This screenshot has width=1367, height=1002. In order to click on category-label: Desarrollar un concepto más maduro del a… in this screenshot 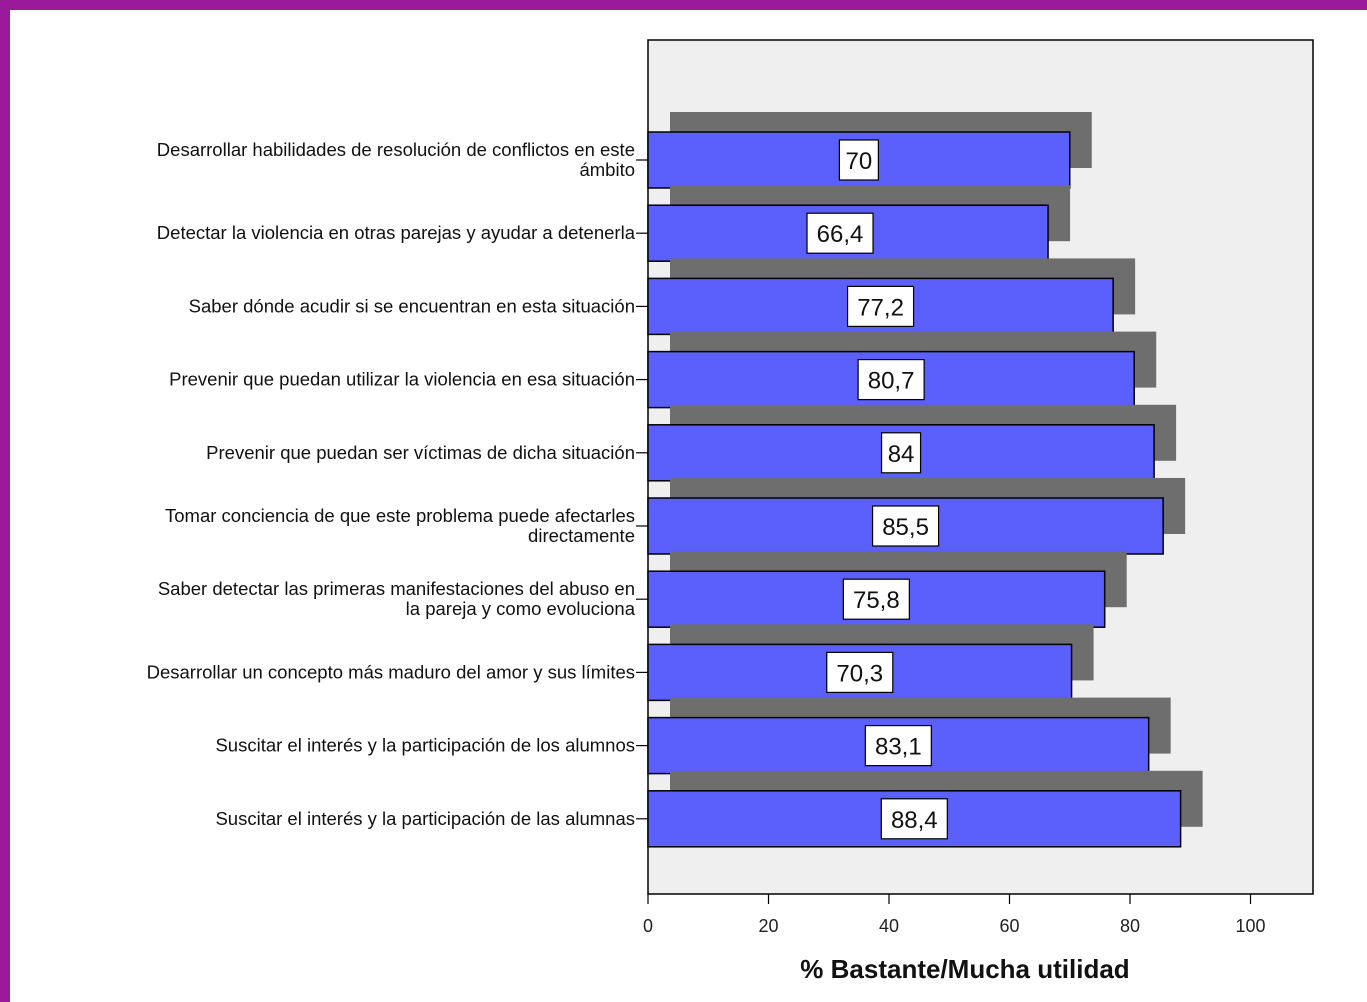, I will do `click(391, 671)`.